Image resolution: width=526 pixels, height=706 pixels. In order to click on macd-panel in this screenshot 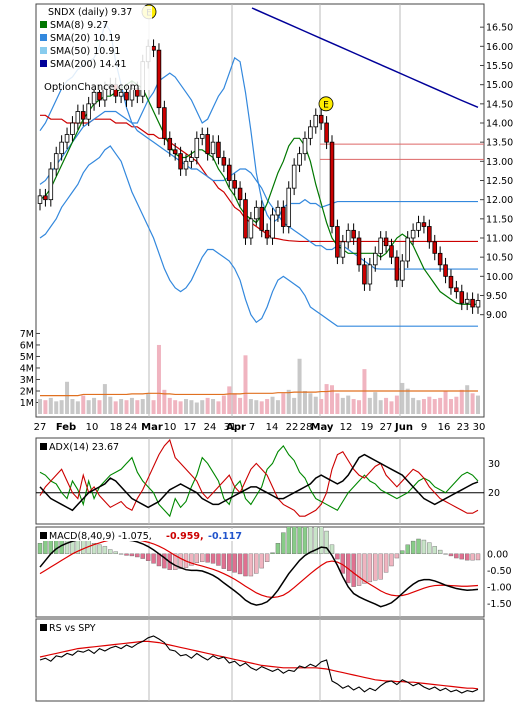, I will do `click(260, 572)`.